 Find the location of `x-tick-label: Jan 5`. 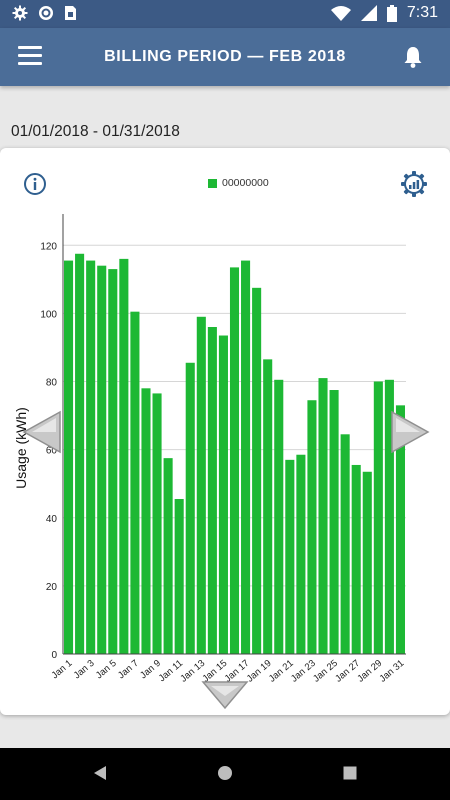

x-tick-label: Jan 5 is located at coordinates (106, 669).